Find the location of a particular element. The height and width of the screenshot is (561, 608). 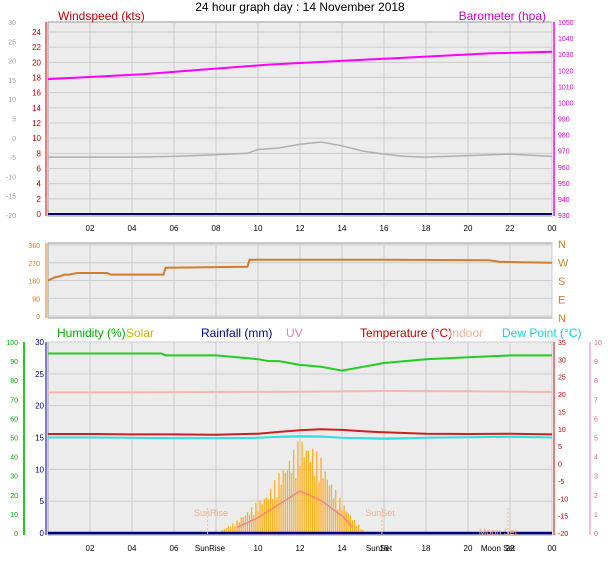

time-tick-label: 22 is located at coordinates (510, 228).